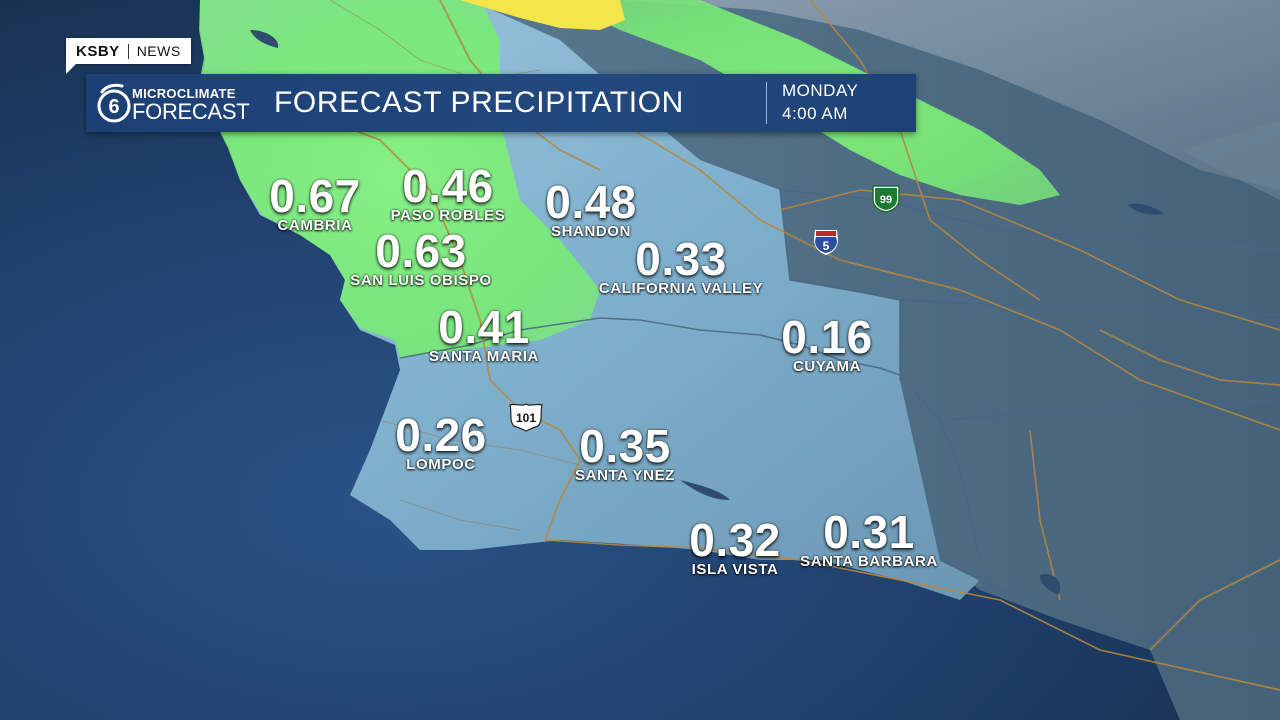 This screenshot has width=1280, height=720. Describe the element at coordinates (591, 202) in the screenshot. I see `precip-value: 0.48` at that location.